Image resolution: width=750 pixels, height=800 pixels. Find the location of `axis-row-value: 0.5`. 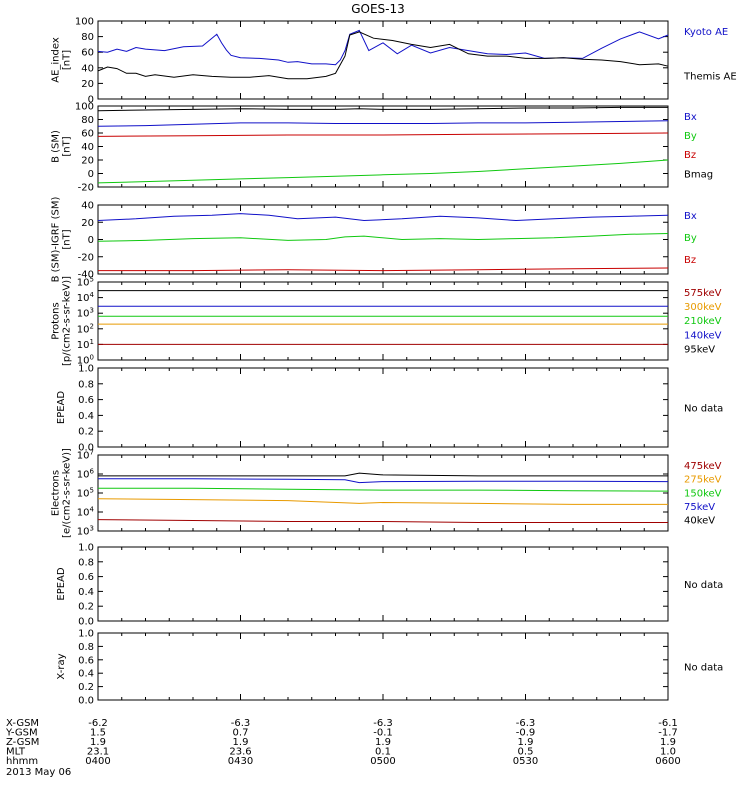

axis-row-value: 0.5 is located at coordinates (526, 752).